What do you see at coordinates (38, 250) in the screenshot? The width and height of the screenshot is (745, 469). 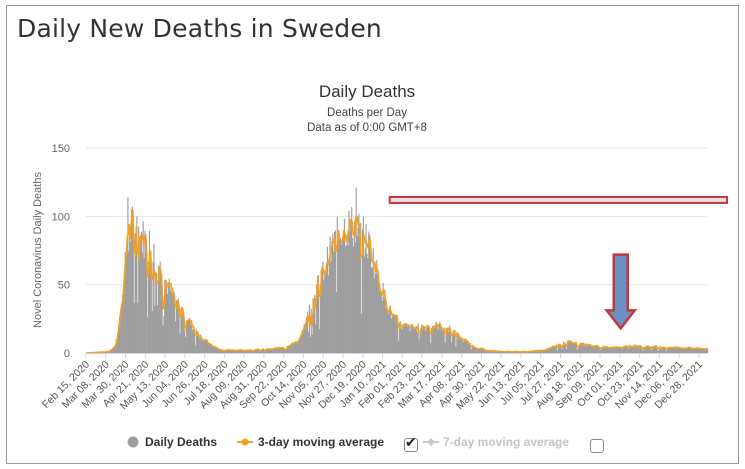 I see `y-axis-label: Novel Coronavirus Daily Deaths` at bounding box center [38, 250].